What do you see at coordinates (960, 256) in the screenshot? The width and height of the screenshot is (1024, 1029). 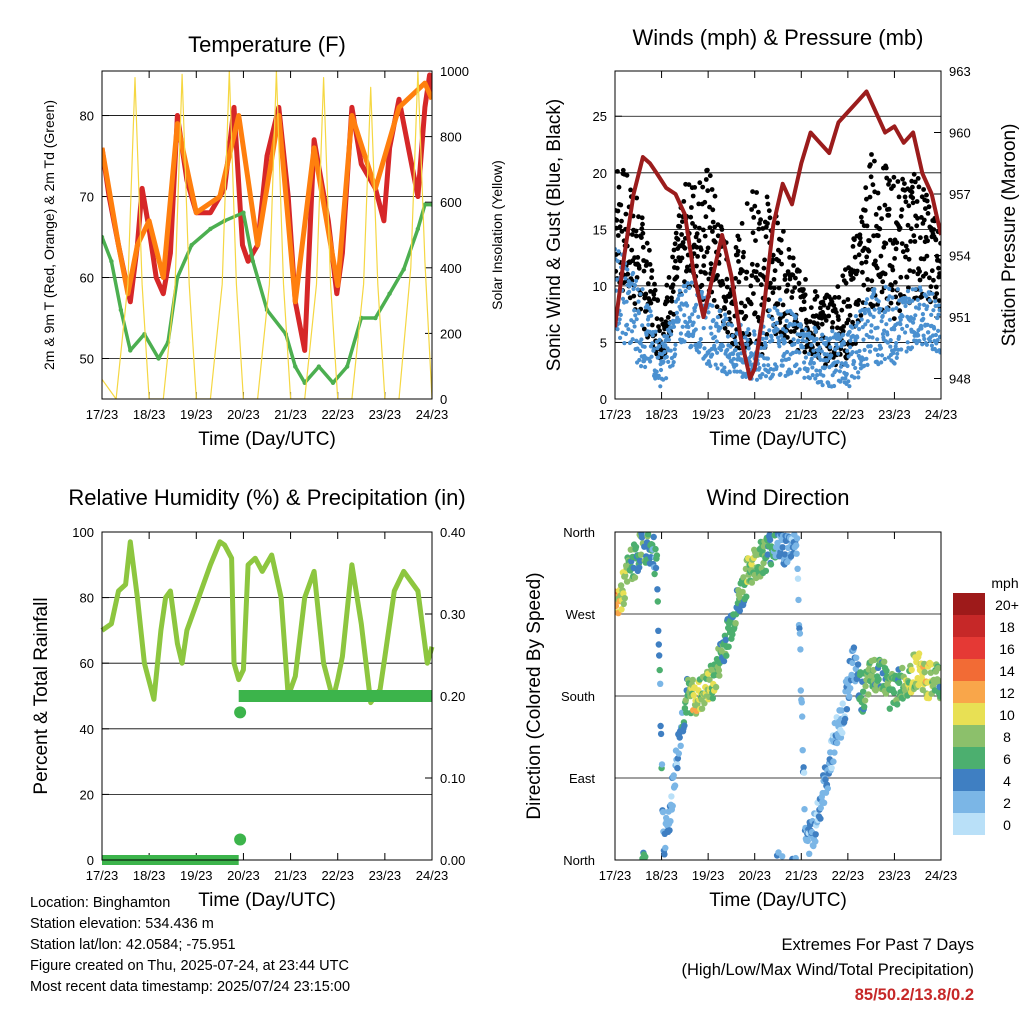 I see `y2-tick-label: 954` at bounding box center [960, 256].